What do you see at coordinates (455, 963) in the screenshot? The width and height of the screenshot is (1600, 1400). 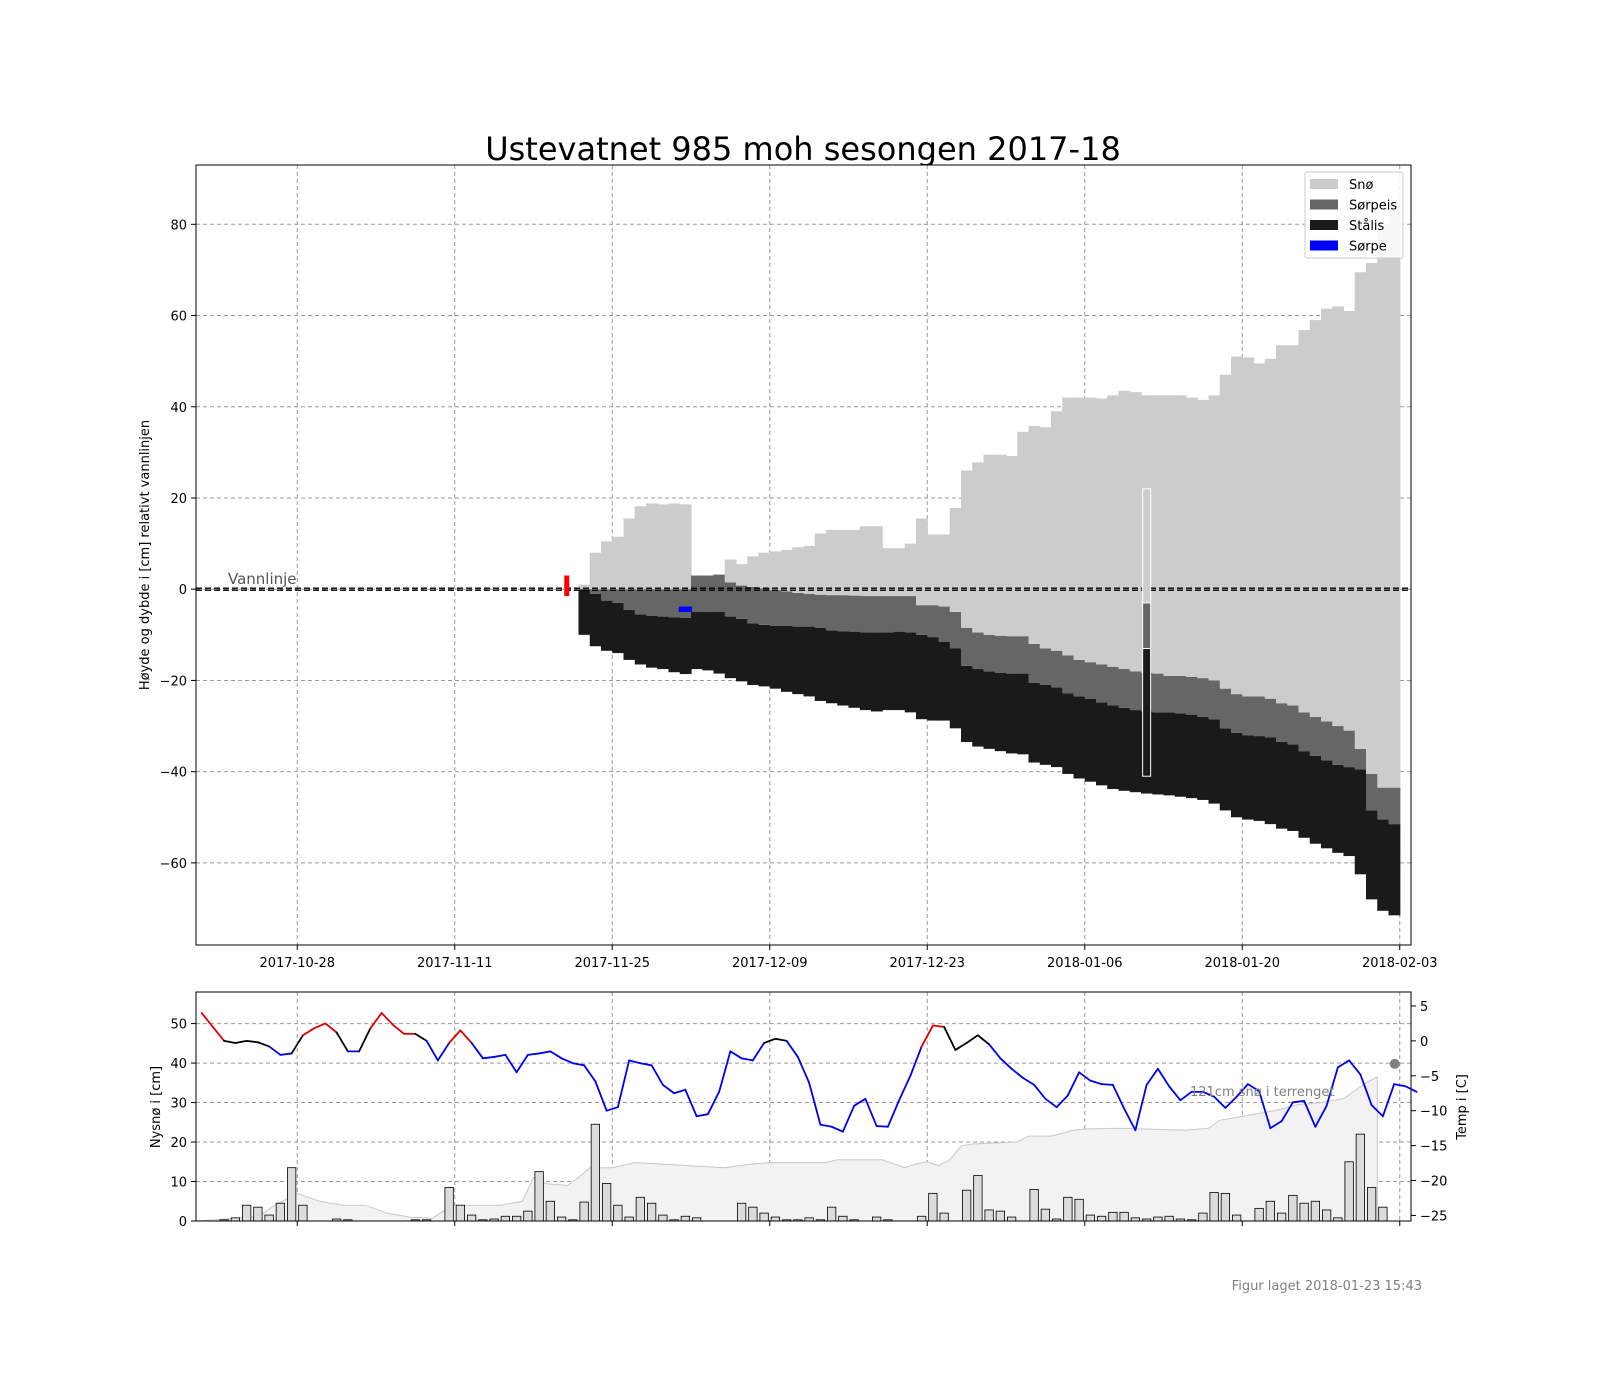 I see `main-x-tick-label: 2017-11-11` at bounding box center [455, 963].